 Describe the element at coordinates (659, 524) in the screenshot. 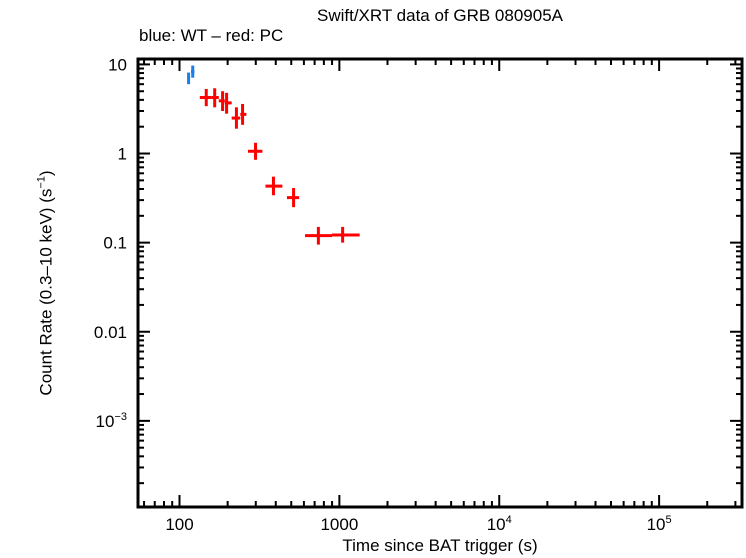

I see `svg-text: 10⁵` at that location.